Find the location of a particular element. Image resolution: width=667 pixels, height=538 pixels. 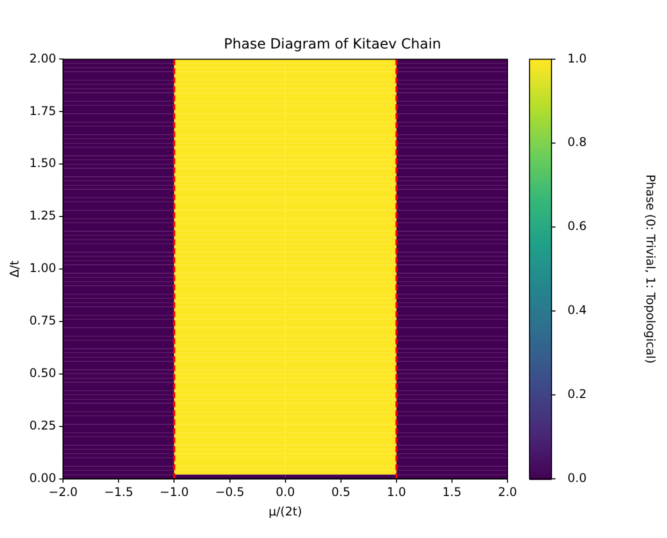

chart-title: Phase Diagram of Kitaev Chain is located at coordinates (333, 44).